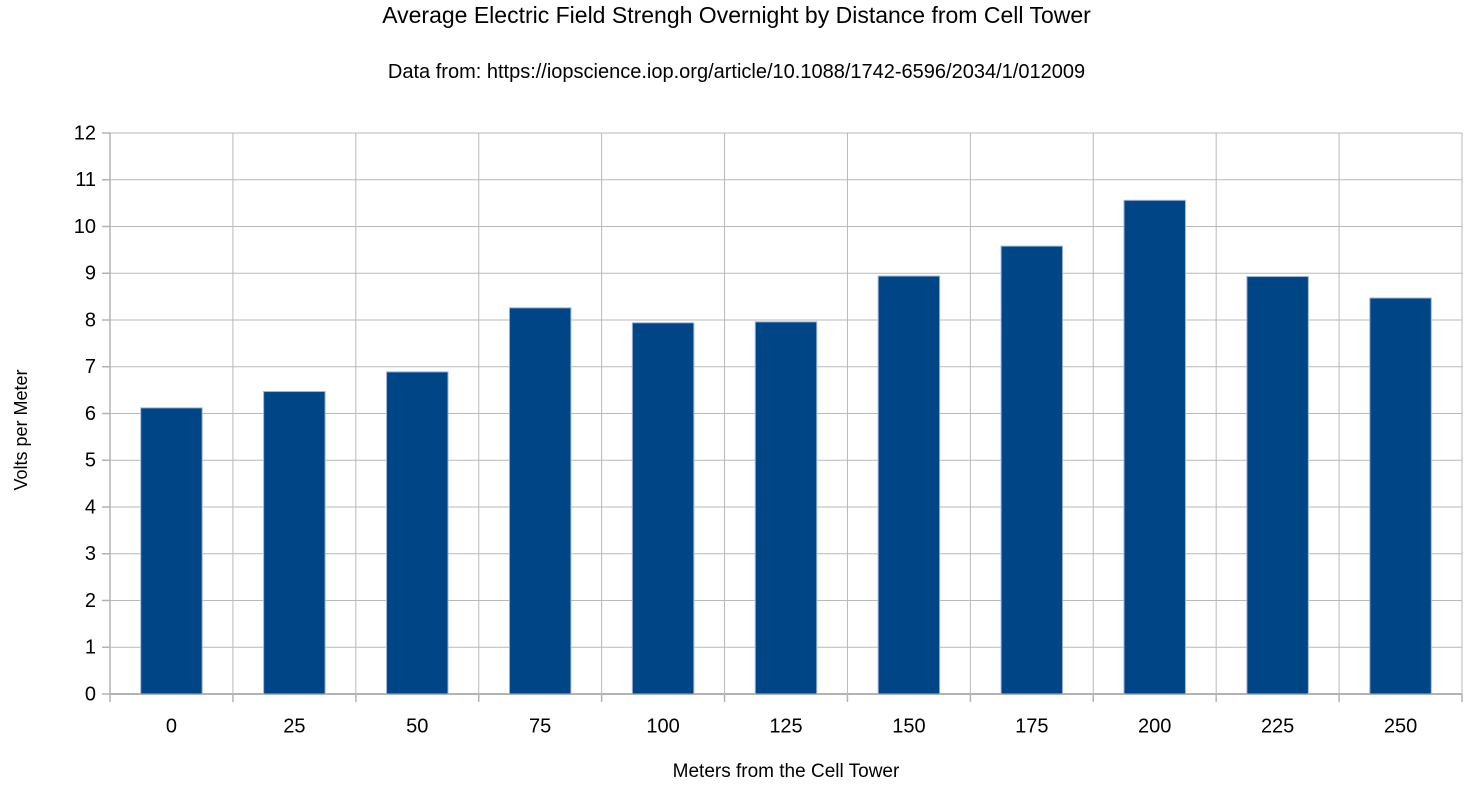 The image size is (1473, 788). Describe the element at coordinates (85, 227) in the screenshot. I see `y-tick-label: 10` at that location.